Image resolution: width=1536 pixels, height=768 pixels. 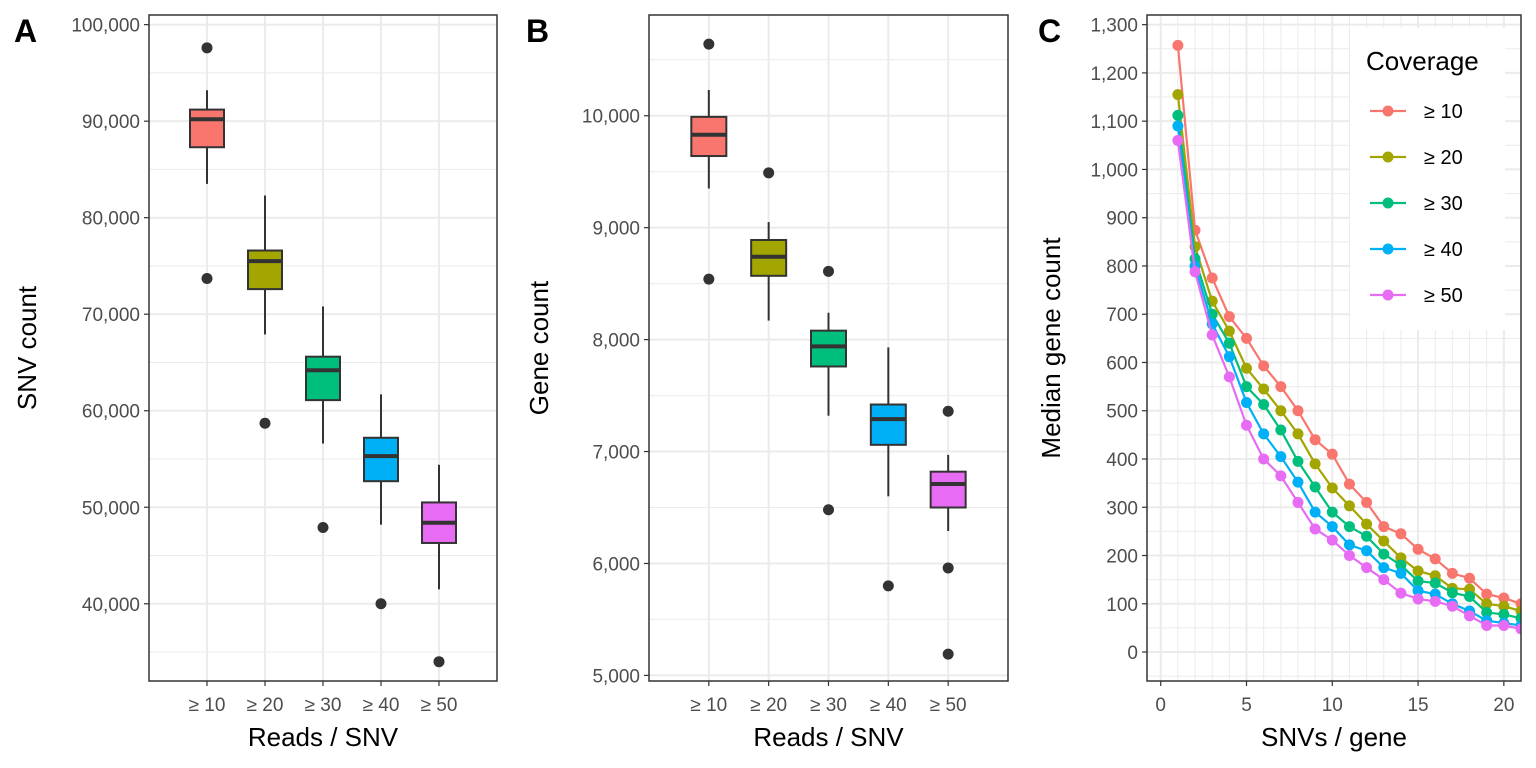 What do you see at coordinates (381, 459) in the screenshot?
I see `box-iqr` at bounding box center [381, 459].